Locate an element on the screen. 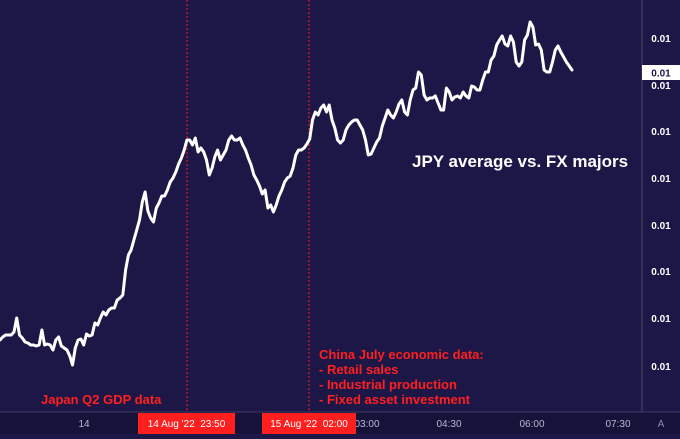 Image resolution: width=680 pixels, height=439 pixels. annotation-japan-gdp: Japan Q2 GDP data is located at coordinates (101, 399).